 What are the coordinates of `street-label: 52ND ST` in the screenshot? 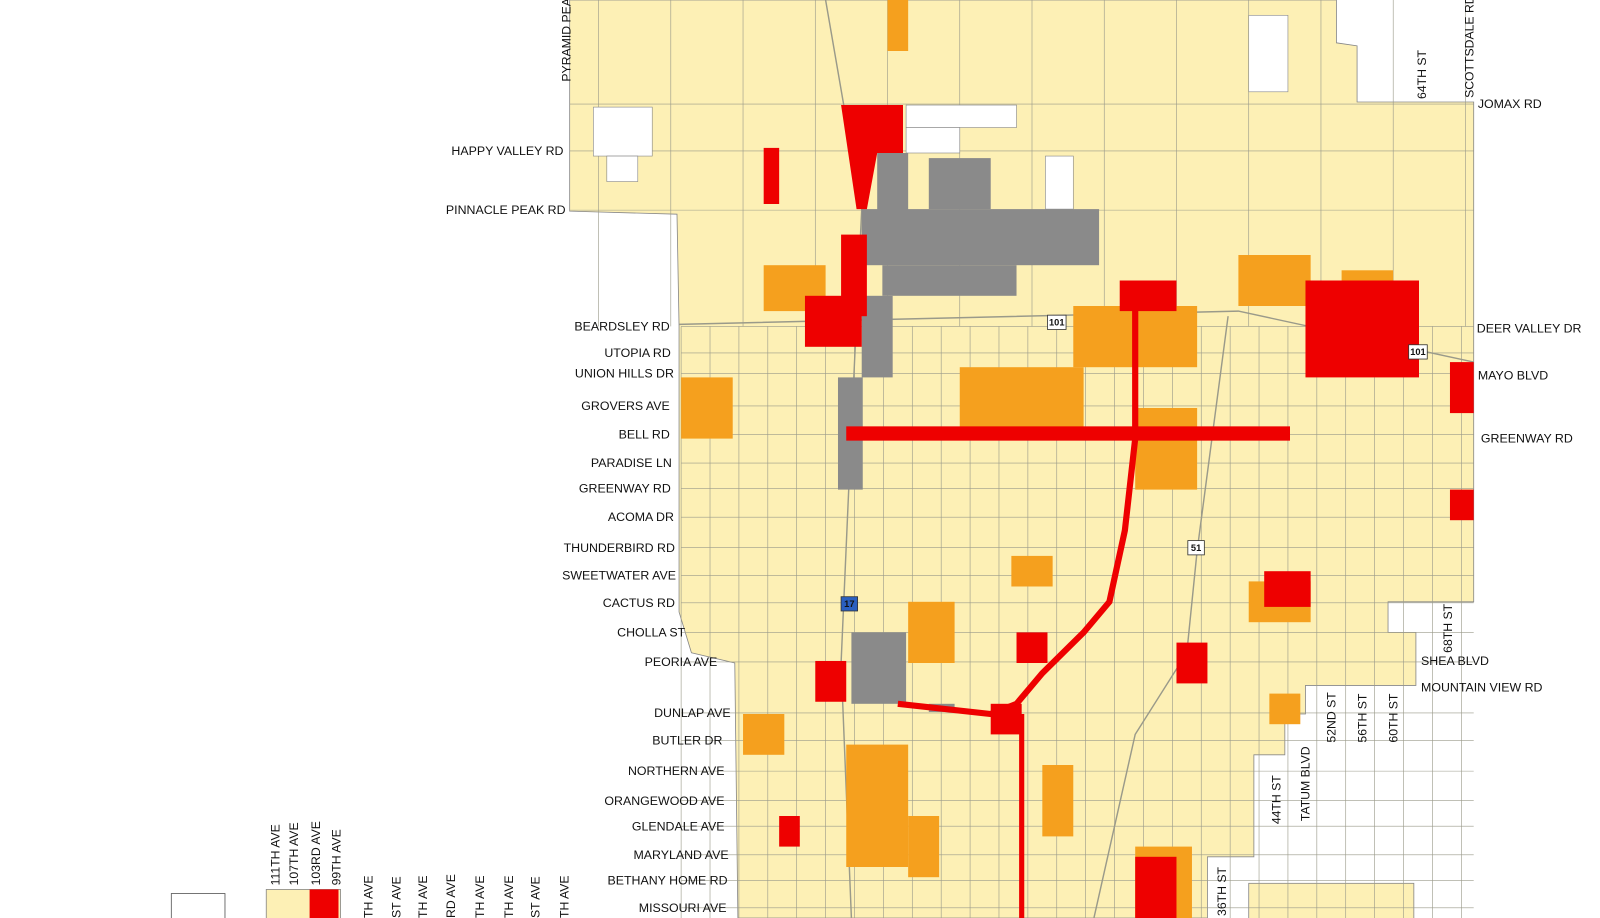 It's located at (1331, 717).